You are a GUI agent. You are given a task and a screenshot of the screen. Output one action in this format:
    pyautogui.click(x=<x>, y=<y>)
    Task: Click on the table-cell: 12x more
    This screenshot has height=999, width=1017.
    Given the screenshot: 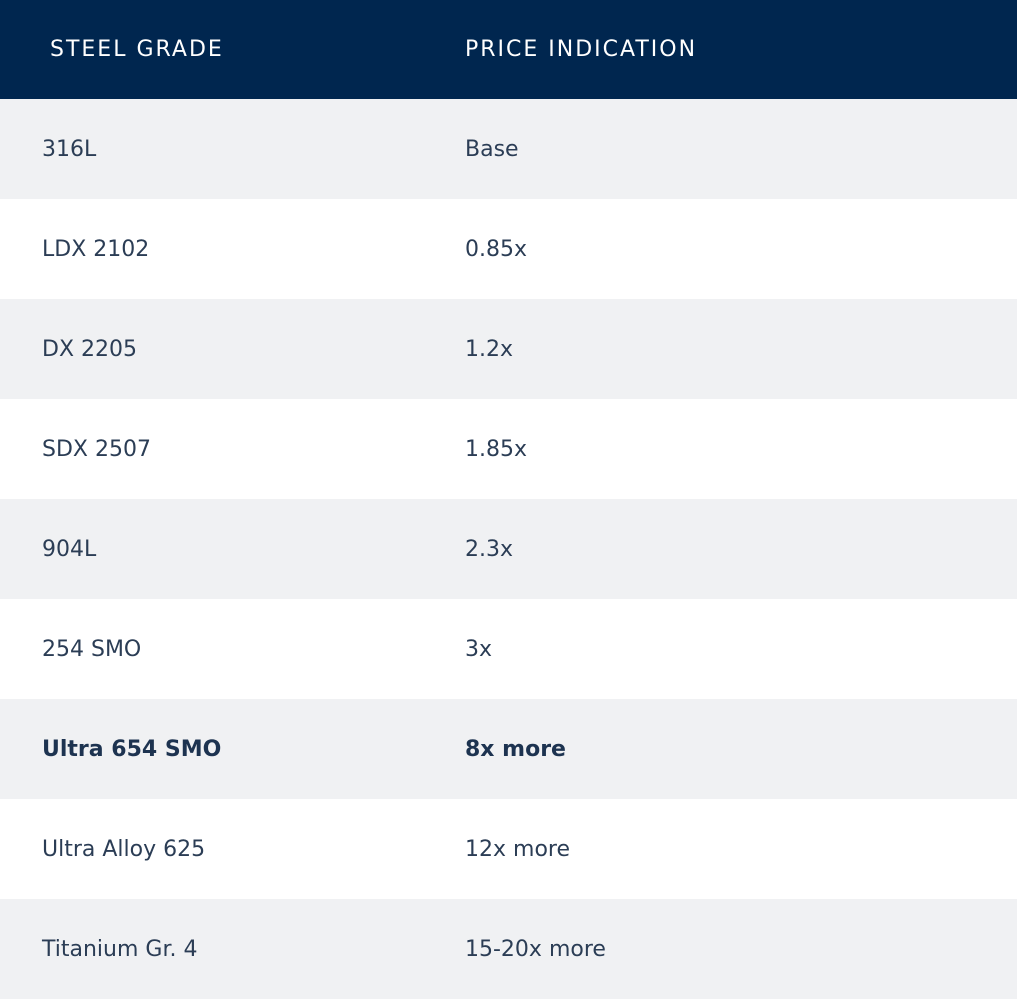 What is the action you would take?
    pyautogui.click(x=517, y=849)
    